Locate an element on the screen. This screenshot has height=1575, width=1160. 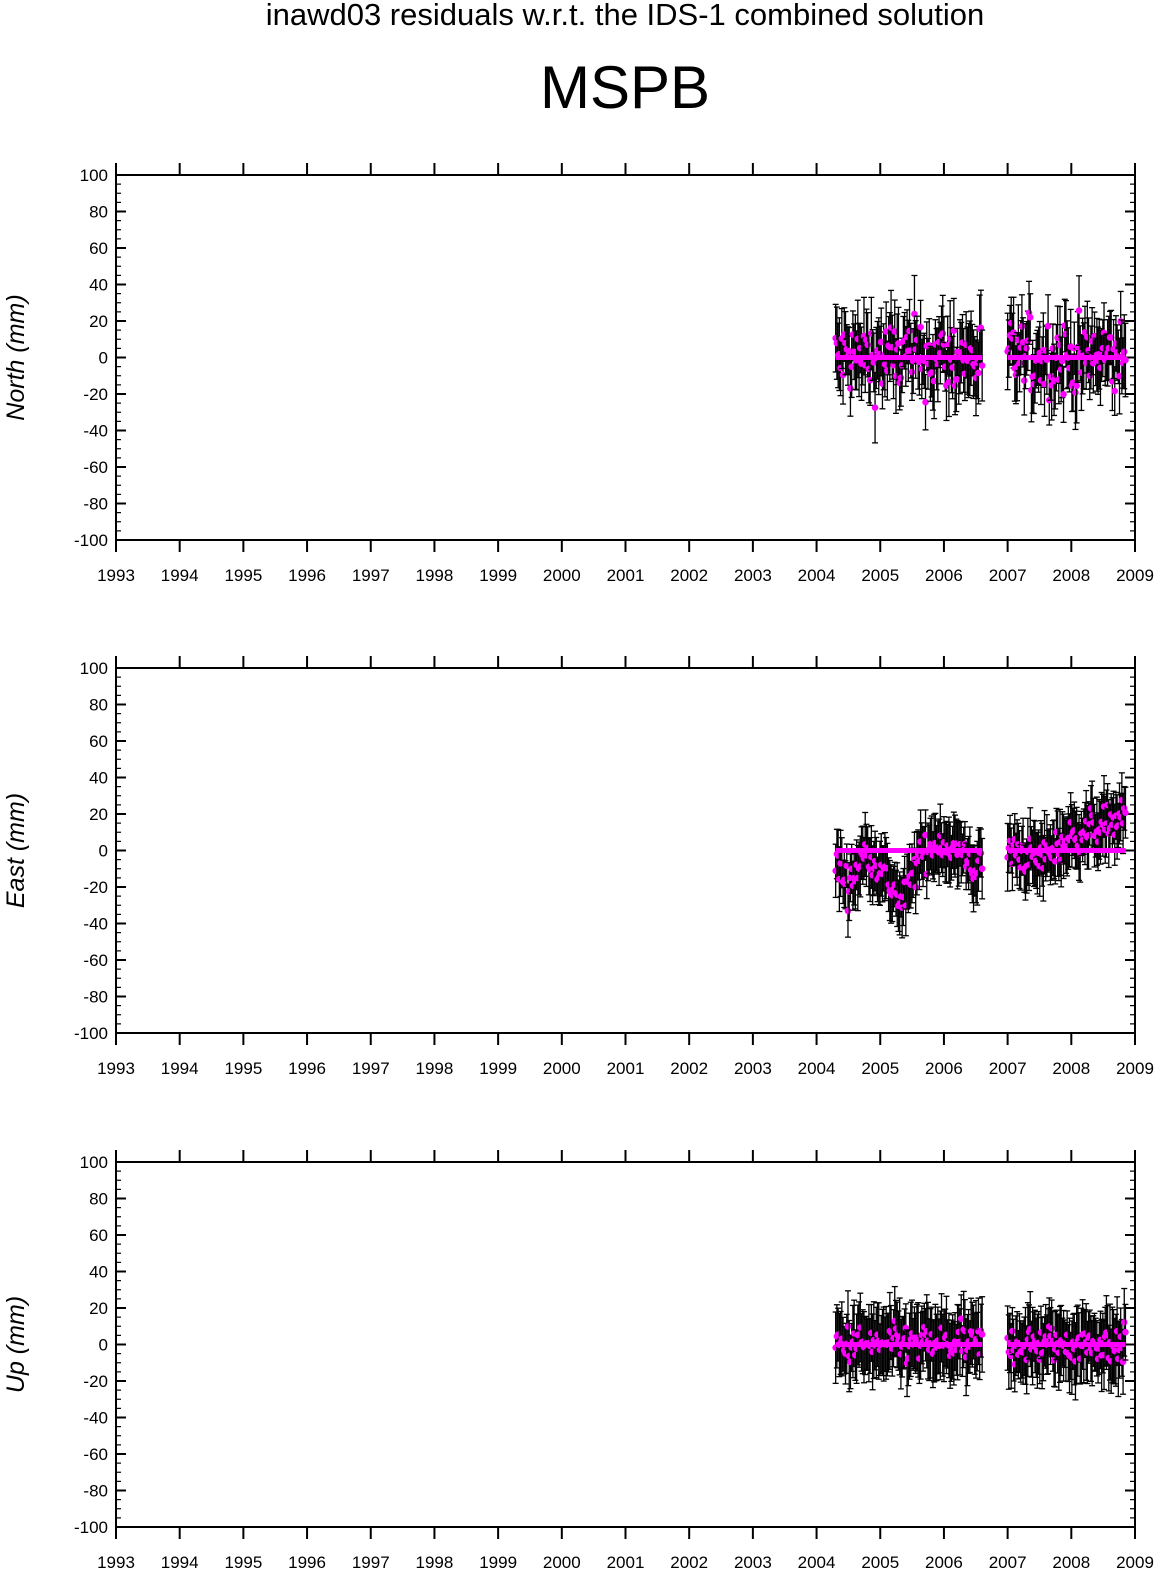
x-tick-label: 2008 is located at coordinates (1071, 1562).